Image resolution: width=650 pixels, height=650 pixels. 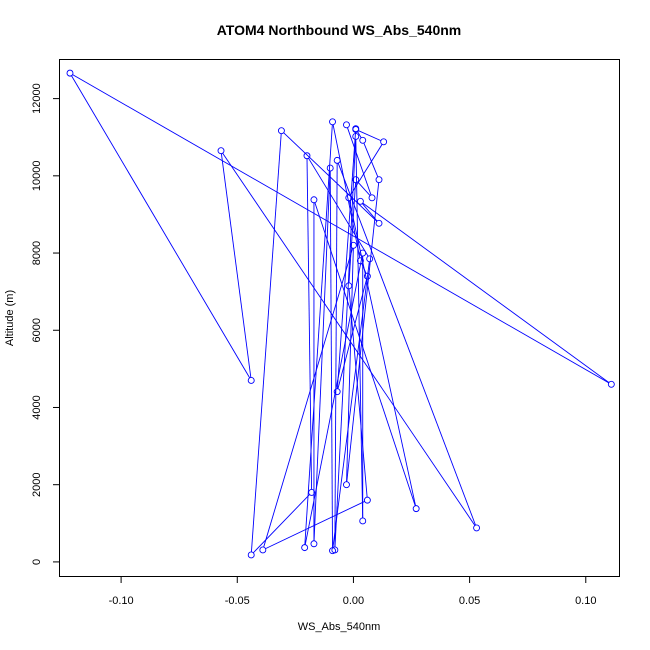 What do you see at coordinates (37, 253) in the screenshot?
I see `y-tick-label: 8000` at bounding box center [37, 253].